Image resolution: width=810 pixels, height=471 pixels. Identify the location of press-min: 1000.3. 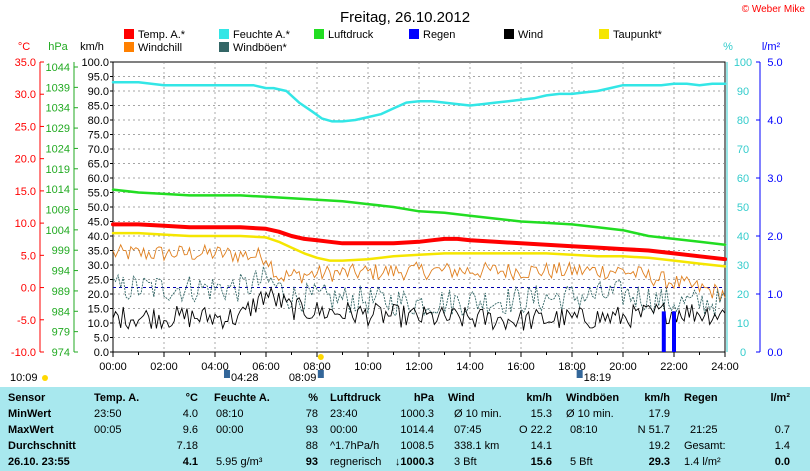
(417, 414).